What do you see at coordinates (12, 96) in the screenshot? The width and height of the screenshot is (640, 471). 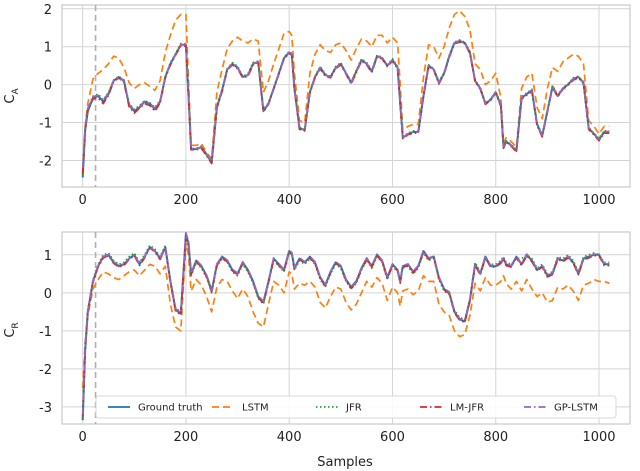 I see `ylabel-top: CA` at bounding box center [12, 96].